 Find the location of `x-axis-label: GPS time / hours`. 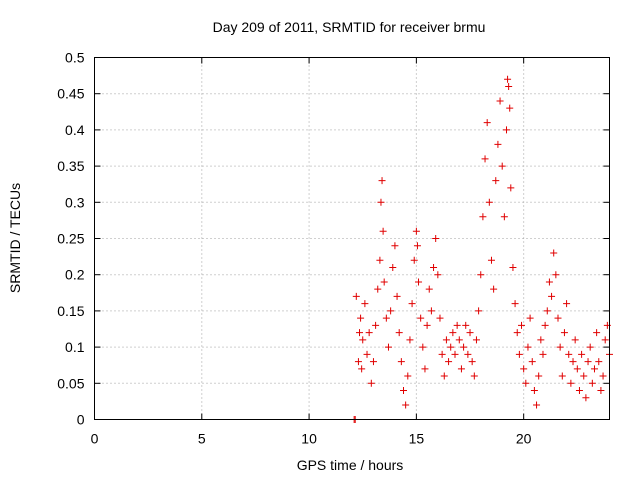

x-axis-label: GPS time / hours is located at coordinates (350, 465).